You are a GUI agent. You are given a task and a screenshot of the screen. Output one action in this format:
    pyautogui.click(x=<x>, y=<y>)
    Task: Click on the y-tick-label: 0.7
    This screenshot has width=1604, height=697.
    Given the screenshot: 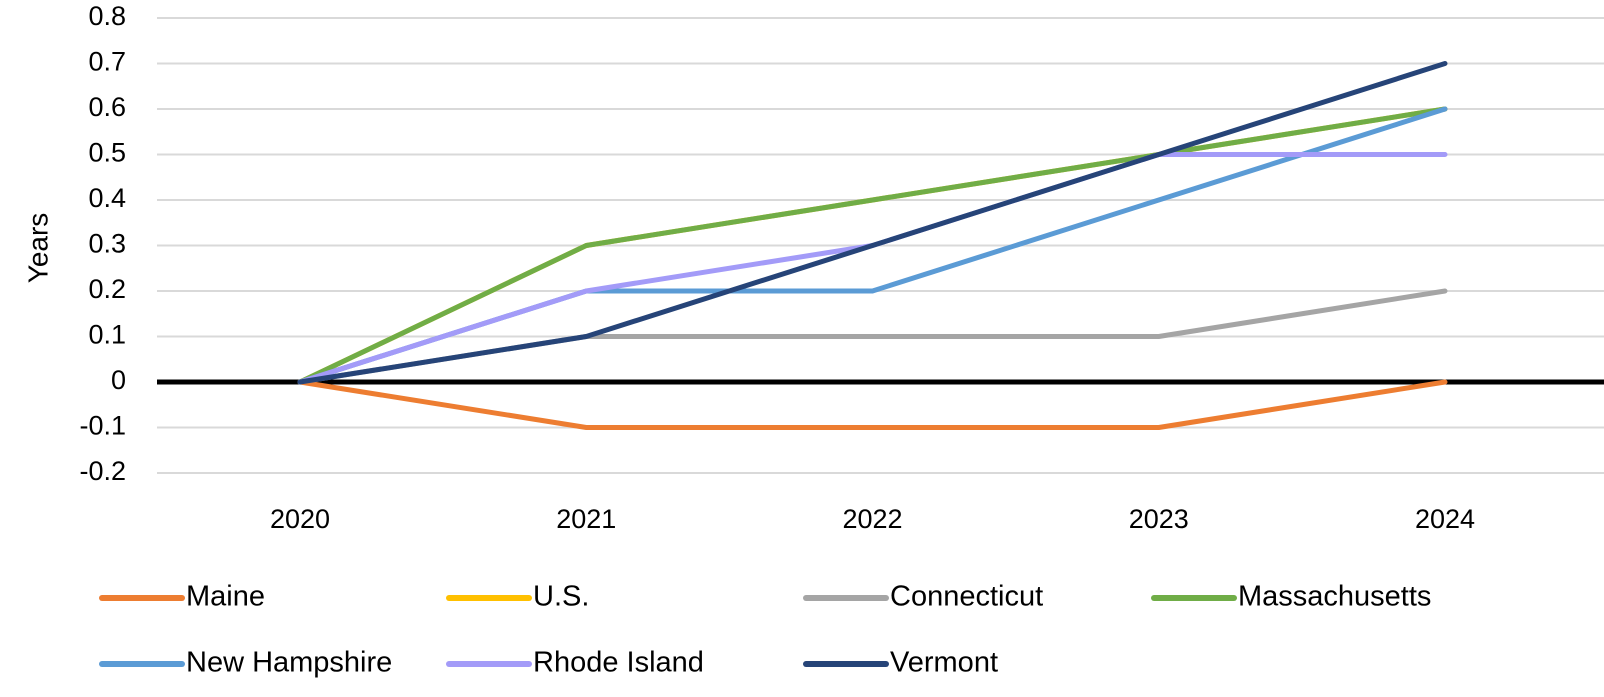 What is the action you would take?
    pyautogui.click(x=107, y=62)
    